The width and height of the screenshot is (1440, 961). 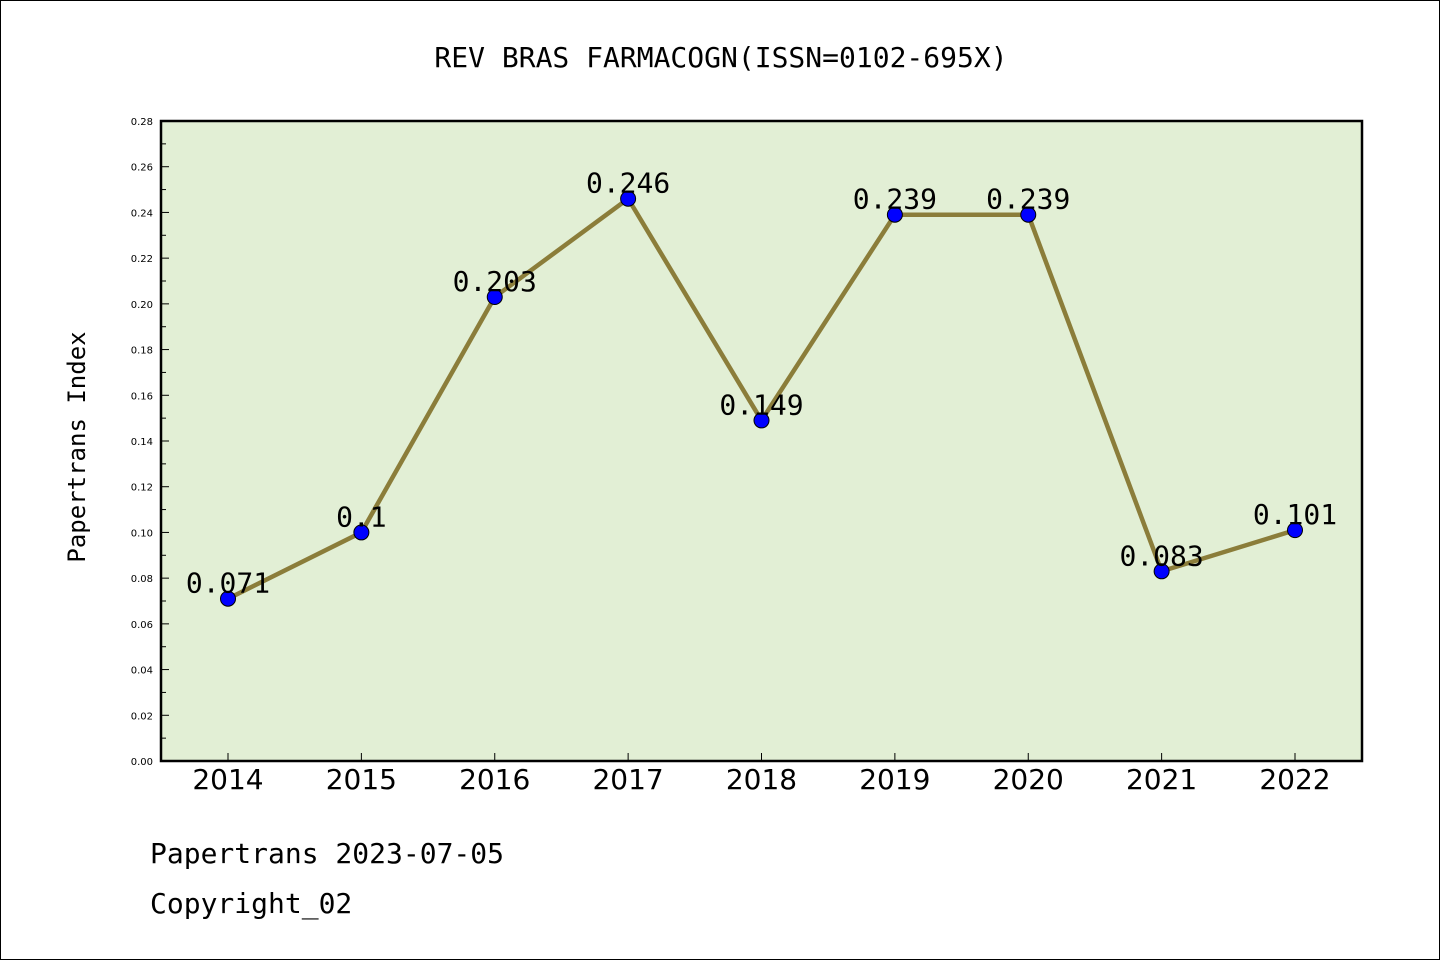 What do you see at coordinates (142, 396) in the screenshot?
I see `y-tick-label: 0.16` at bounding box center [142, 396].